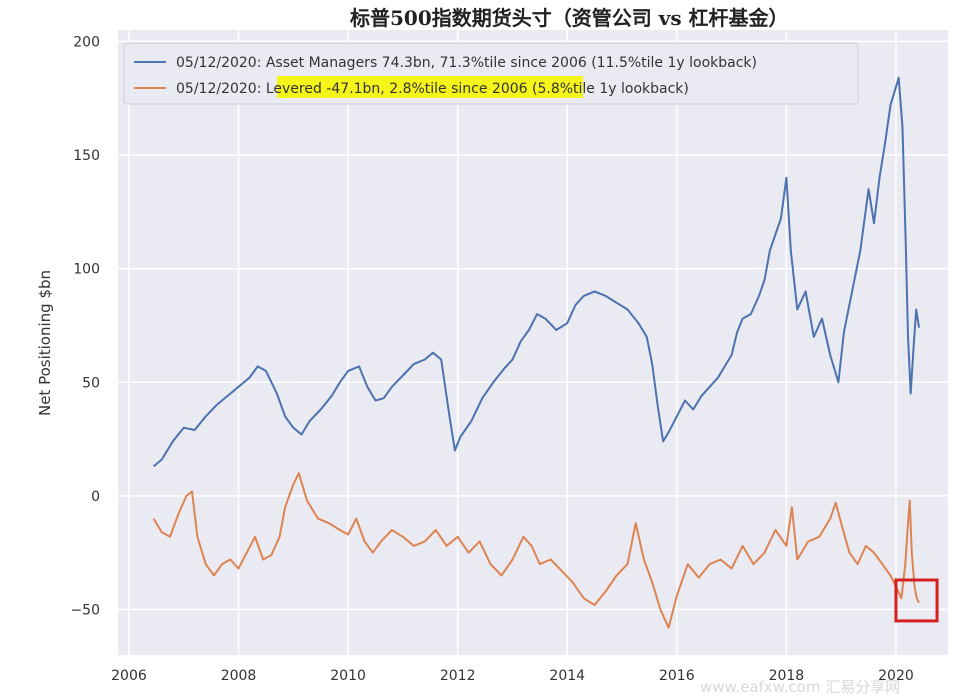 The image size is (958, 699). What do you see at coordinates (569, 18) in the screenshot?
I see `chart-title: 标普500指数期货头寸（资管公司 vs 杠杆基金）` at bounding box center [569, 18].